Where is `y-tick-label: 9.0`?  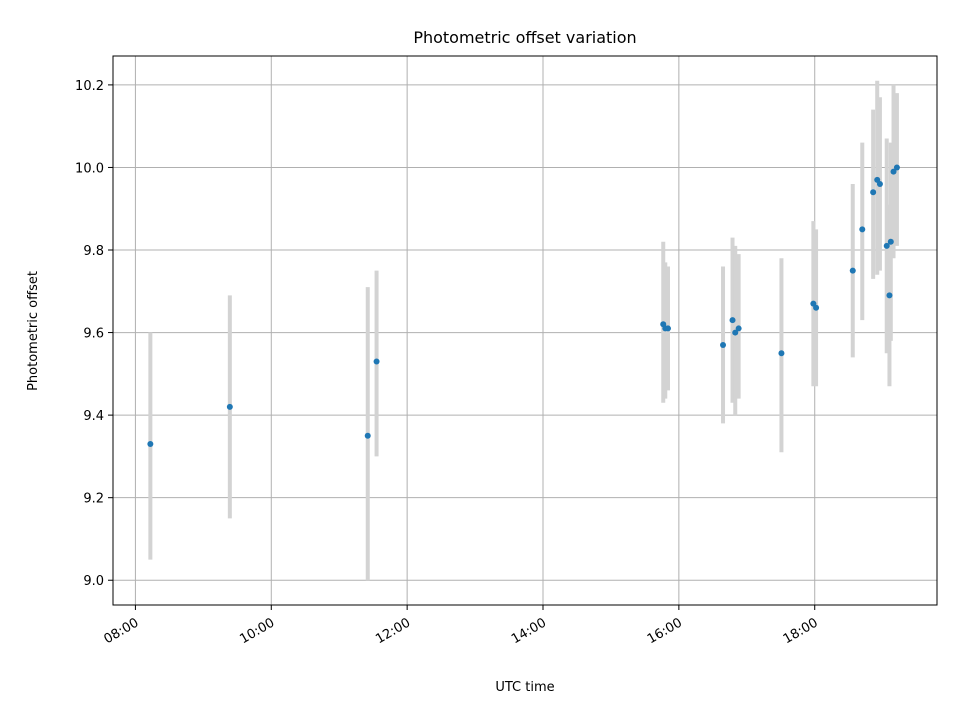 y-tick-label: 9.0 is located at coordinates (93, 581).